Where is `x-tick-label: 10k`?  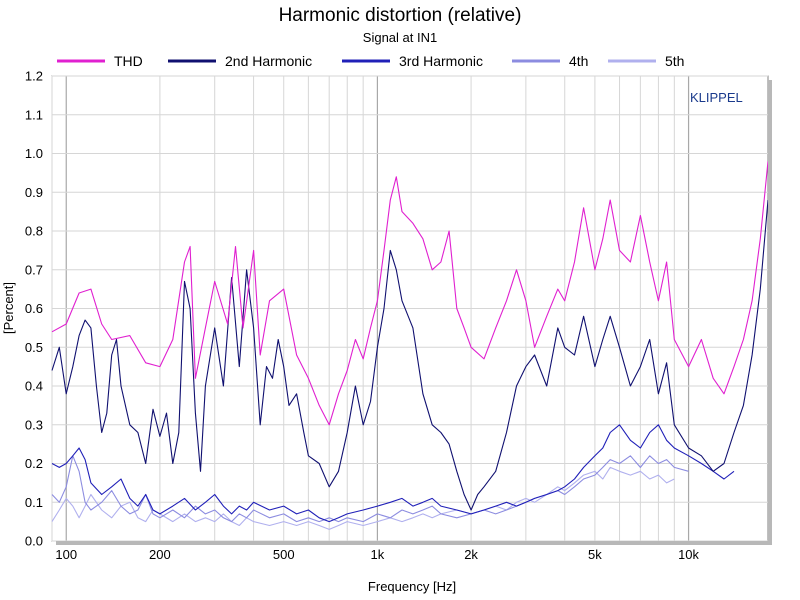 x-tick-label: 10k is located at coordinates (688, 554).